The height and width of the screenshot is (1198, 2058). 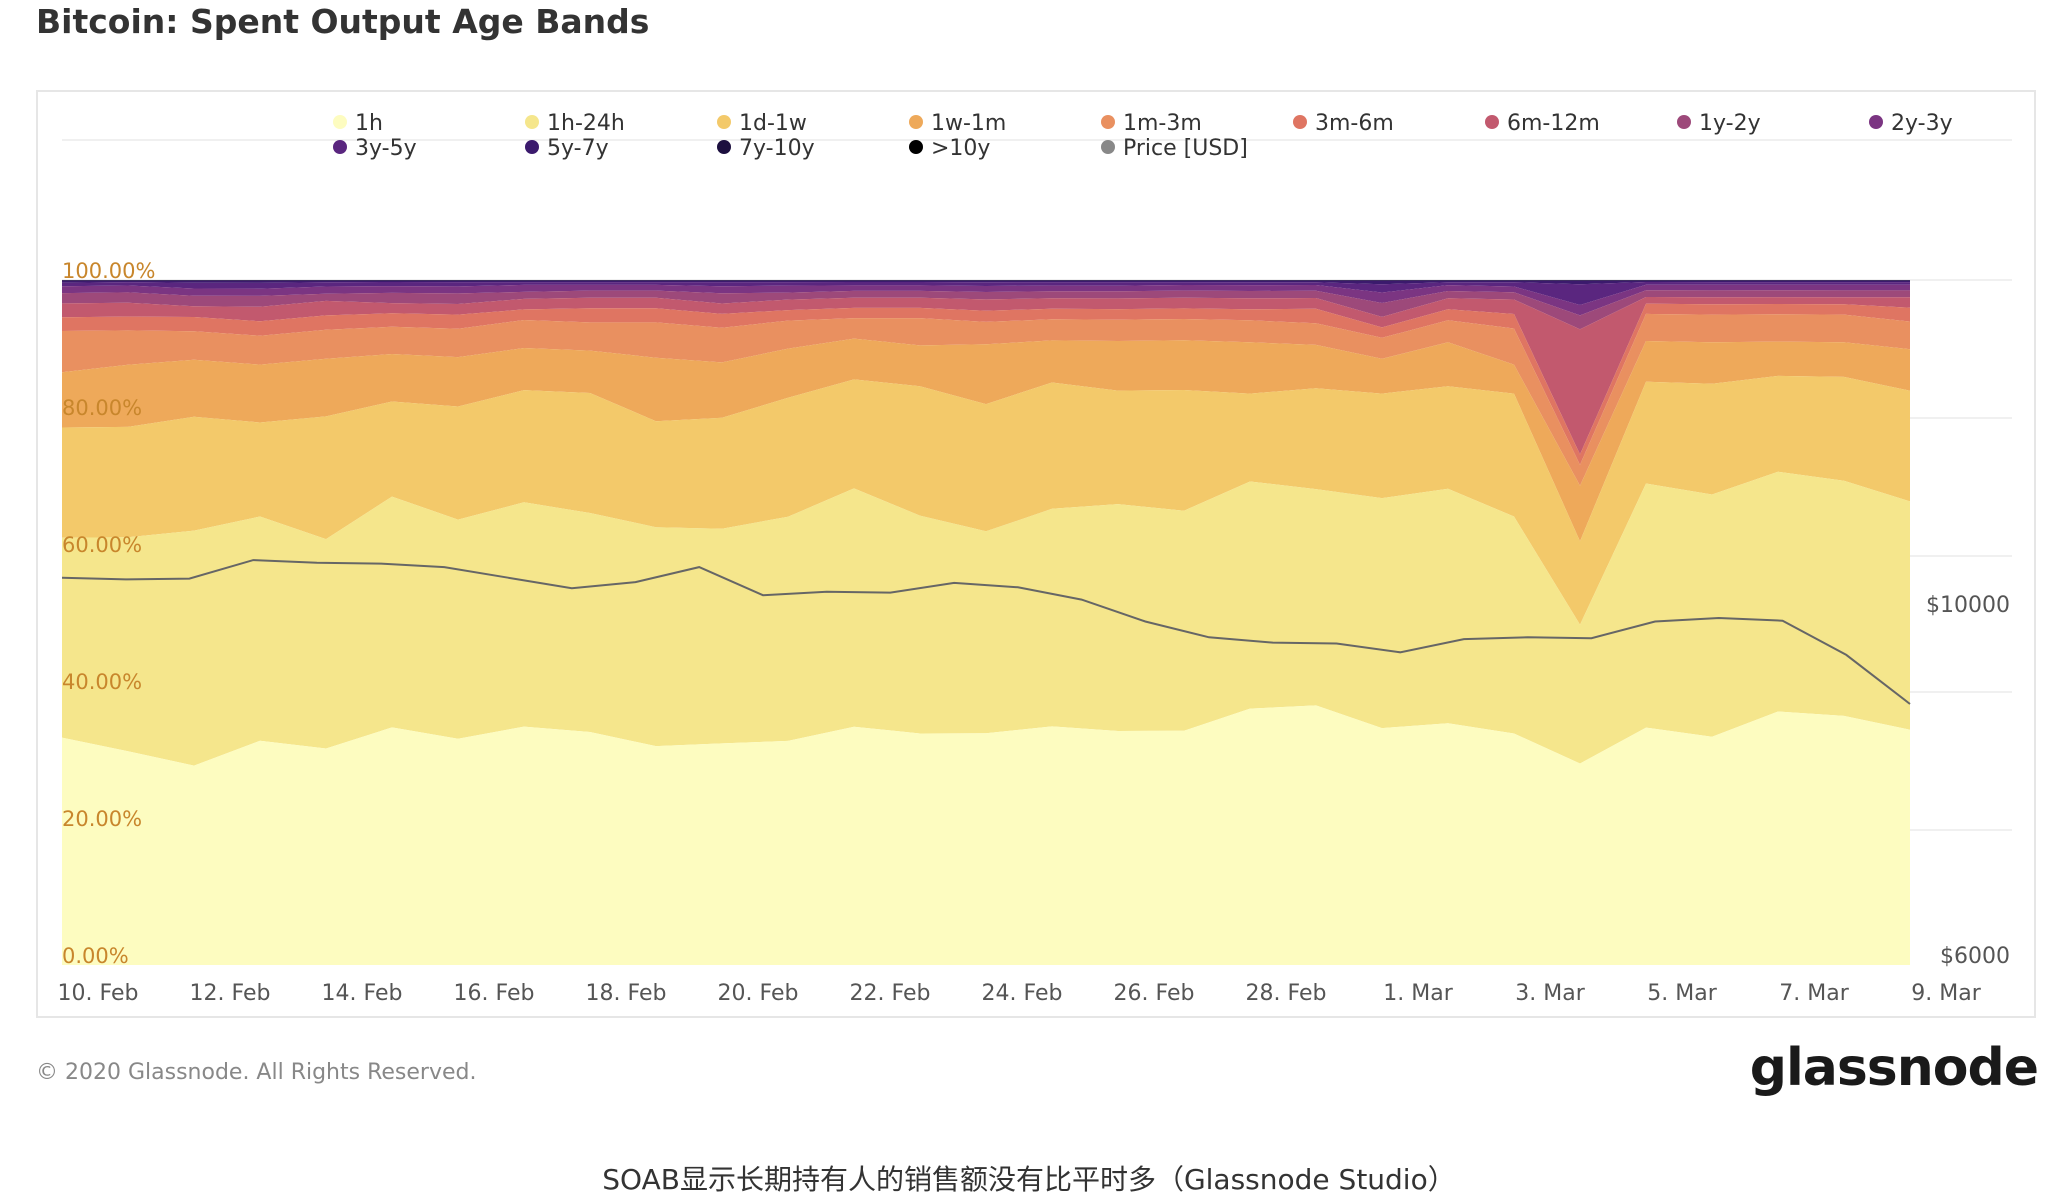 I want to click on copyright-text: © 2020 Glassnode. All Rights Reserved., so click(x=256, y=1072).